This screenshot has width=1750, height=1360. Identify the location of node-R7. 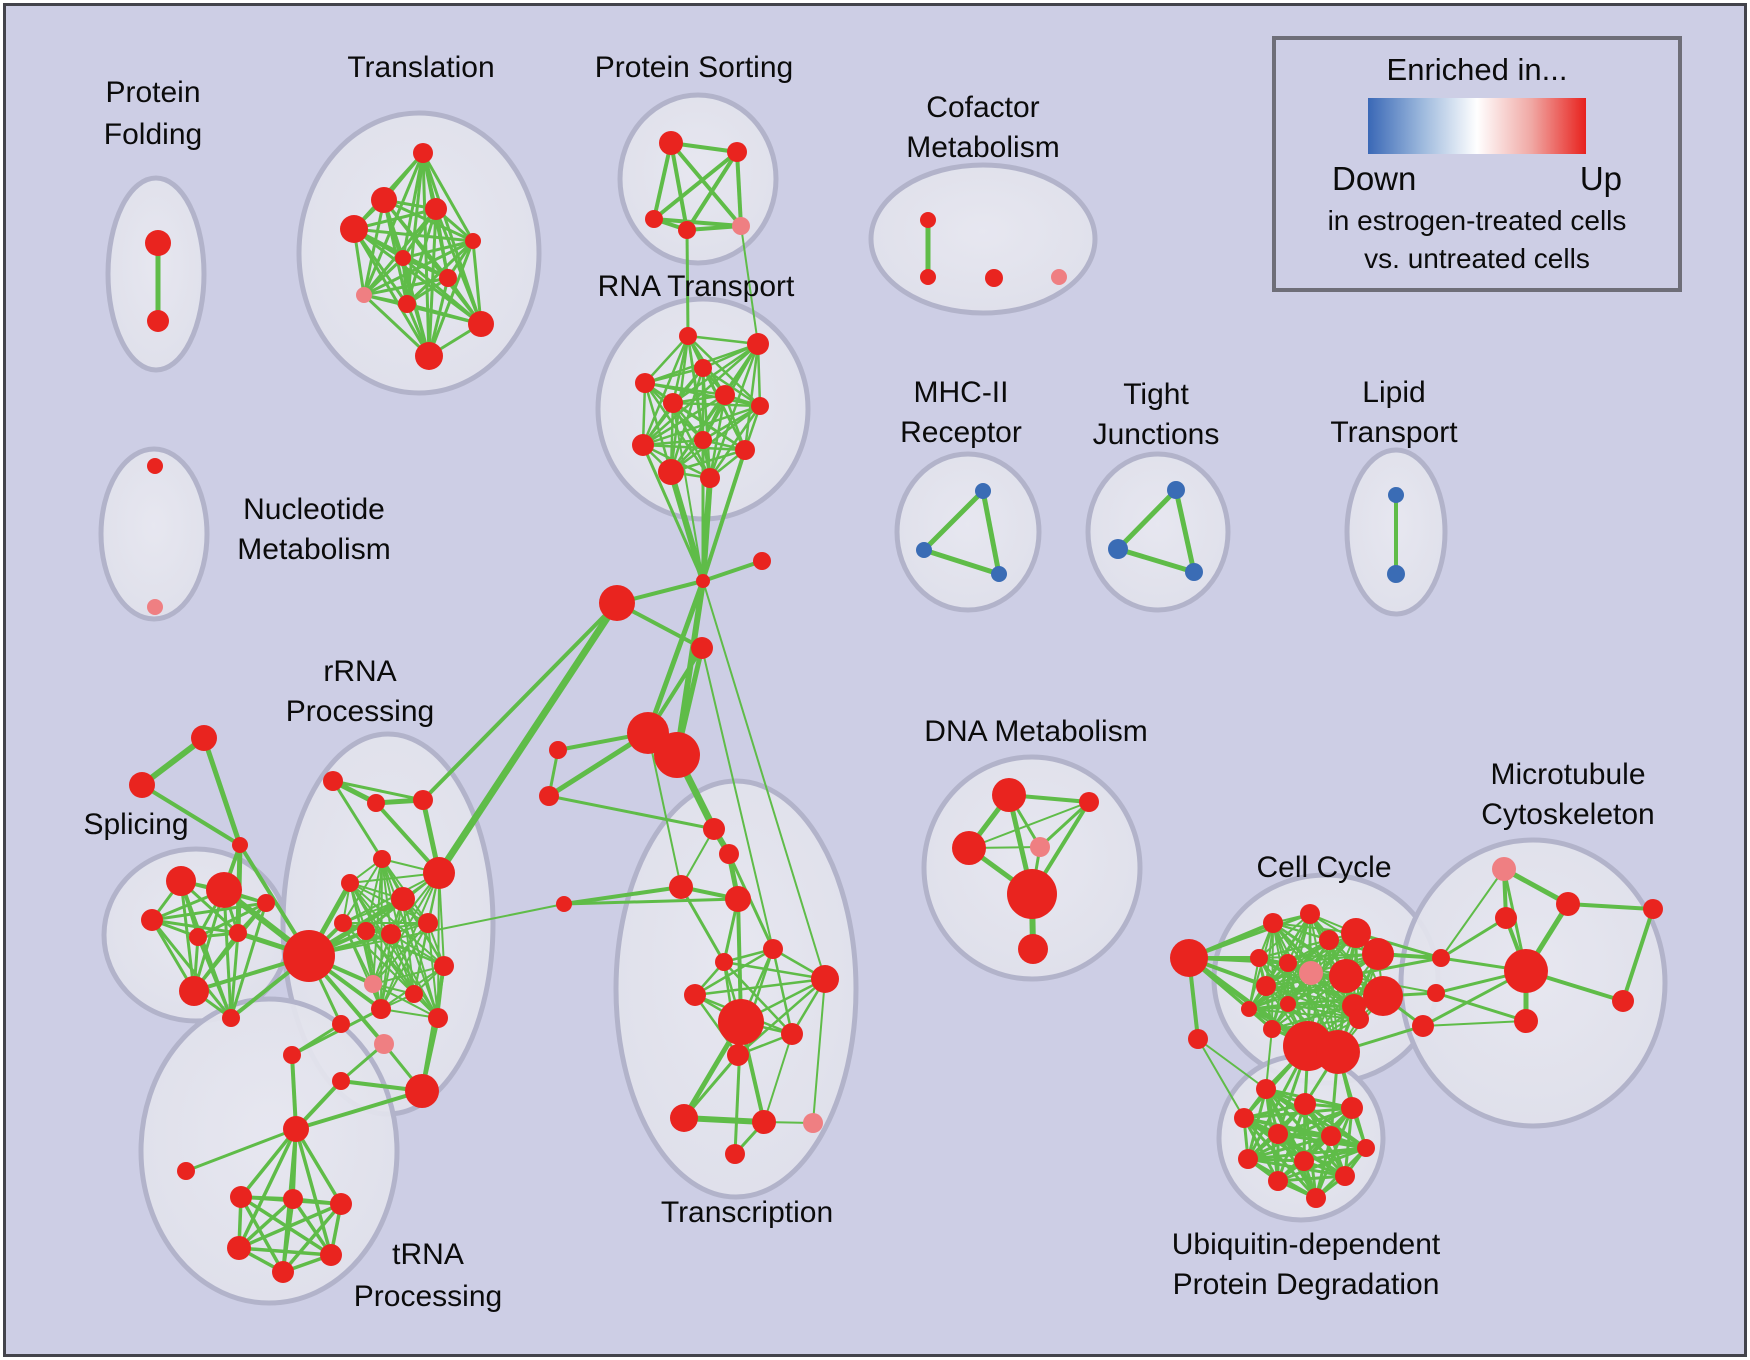
(439, 873).